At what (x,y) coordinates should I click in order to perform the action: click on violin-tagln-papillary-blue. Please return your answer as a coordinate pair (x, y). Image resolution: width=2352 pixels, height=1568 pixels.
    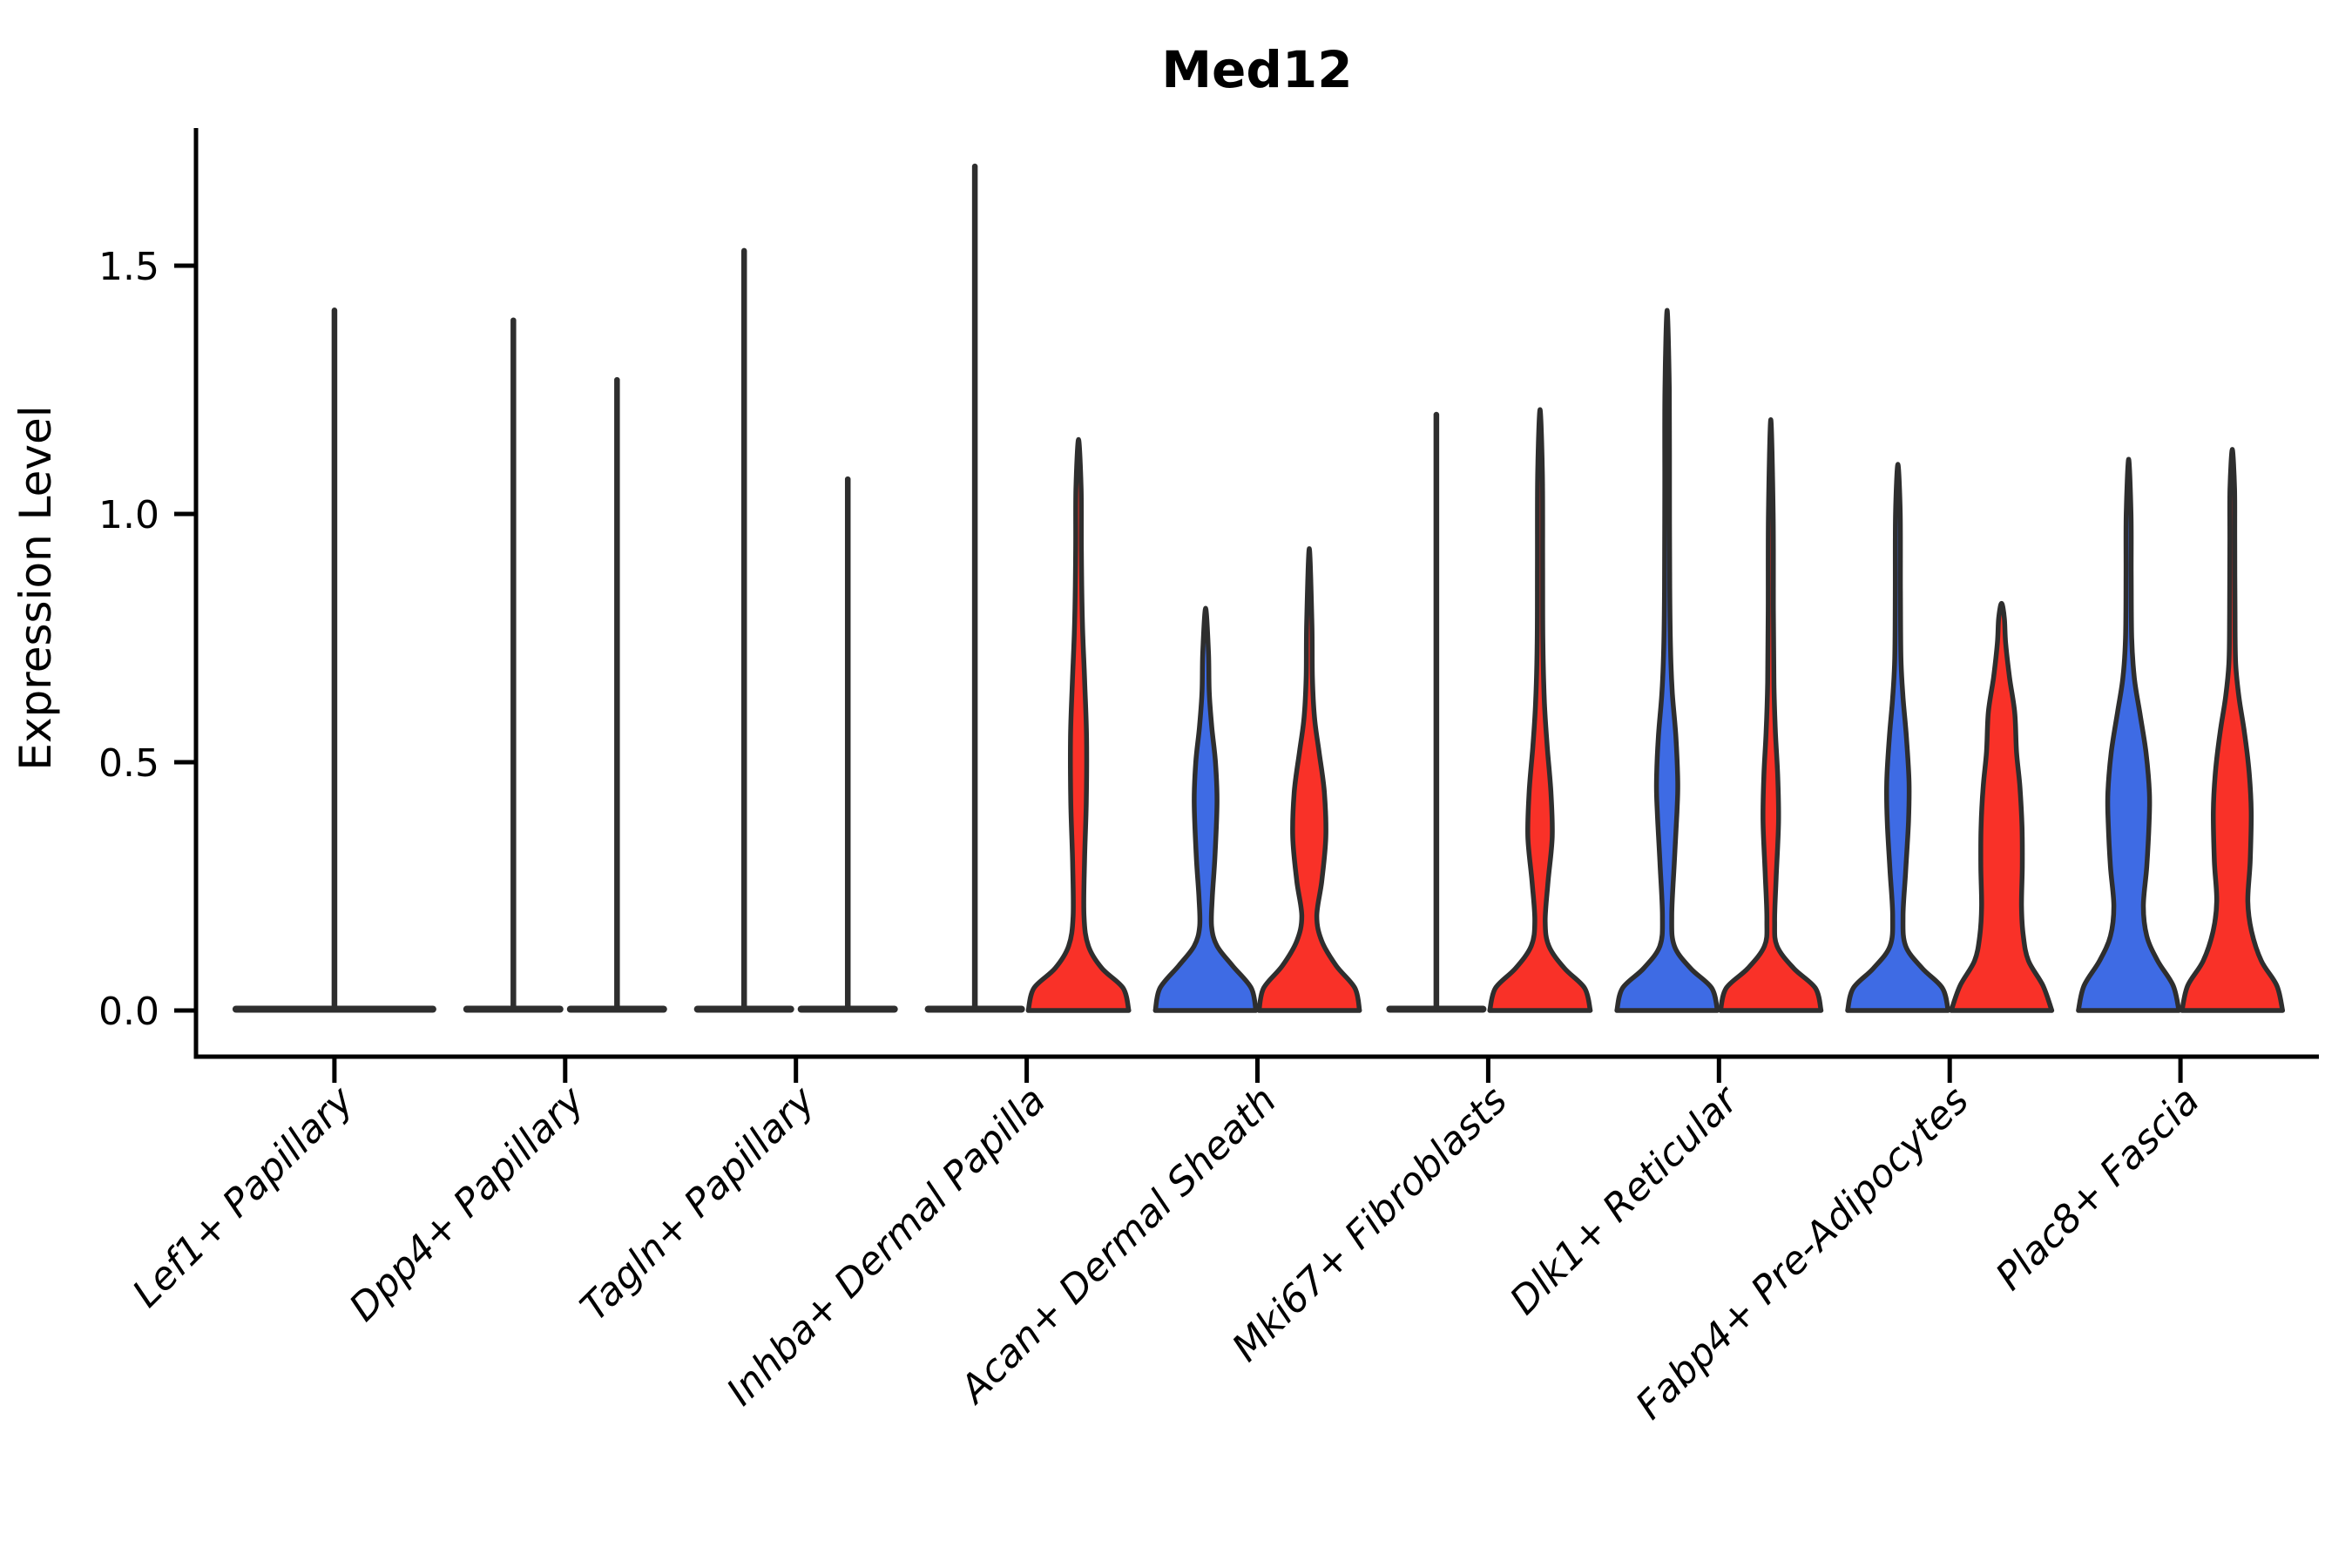
    Looking at the image, I should click on (743, 630).